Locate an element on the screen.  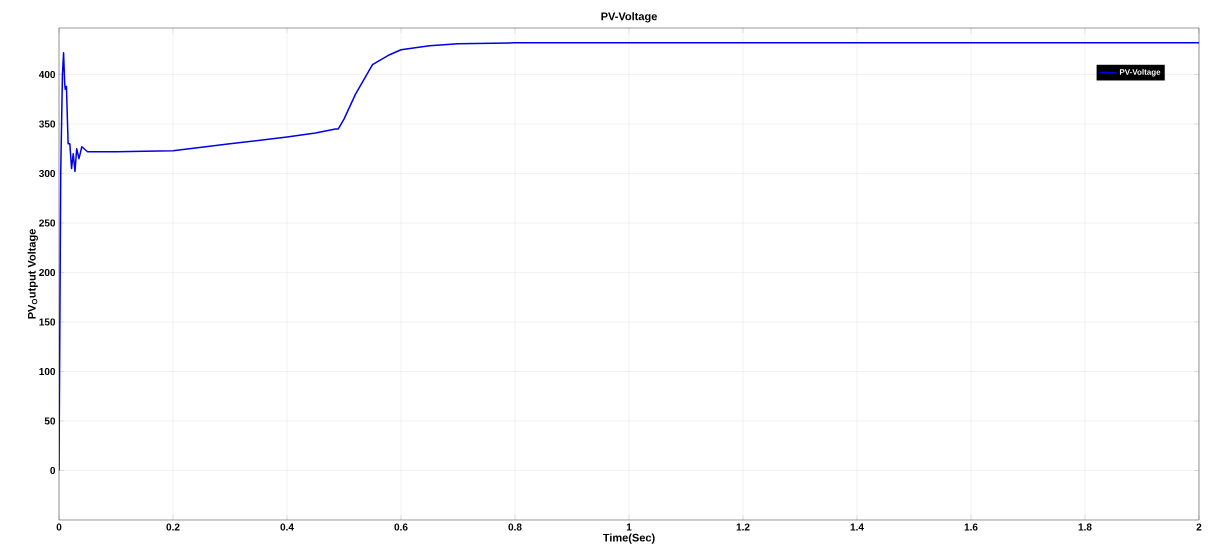
x-tick-label: 1.6 is located at coordinates (971, 527).